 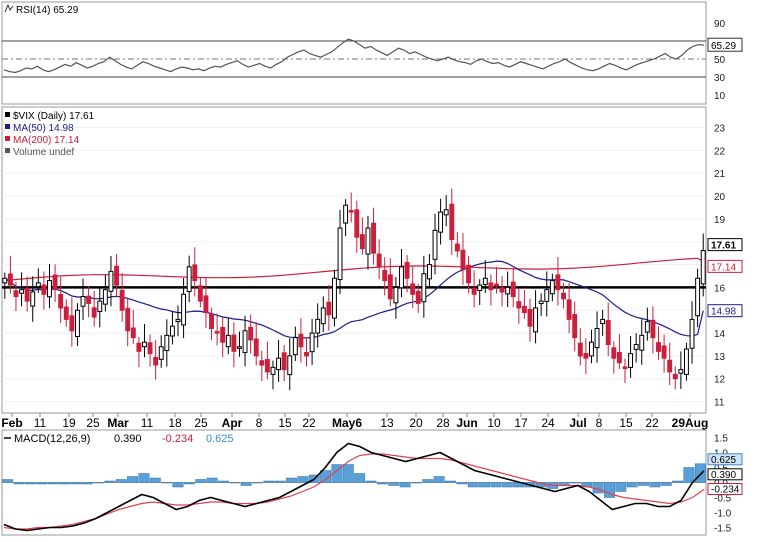 What do you see at coordinates (720, 380) in the screenshot?
I see `price-tick-label: 12` at bounding box center [720, 380].